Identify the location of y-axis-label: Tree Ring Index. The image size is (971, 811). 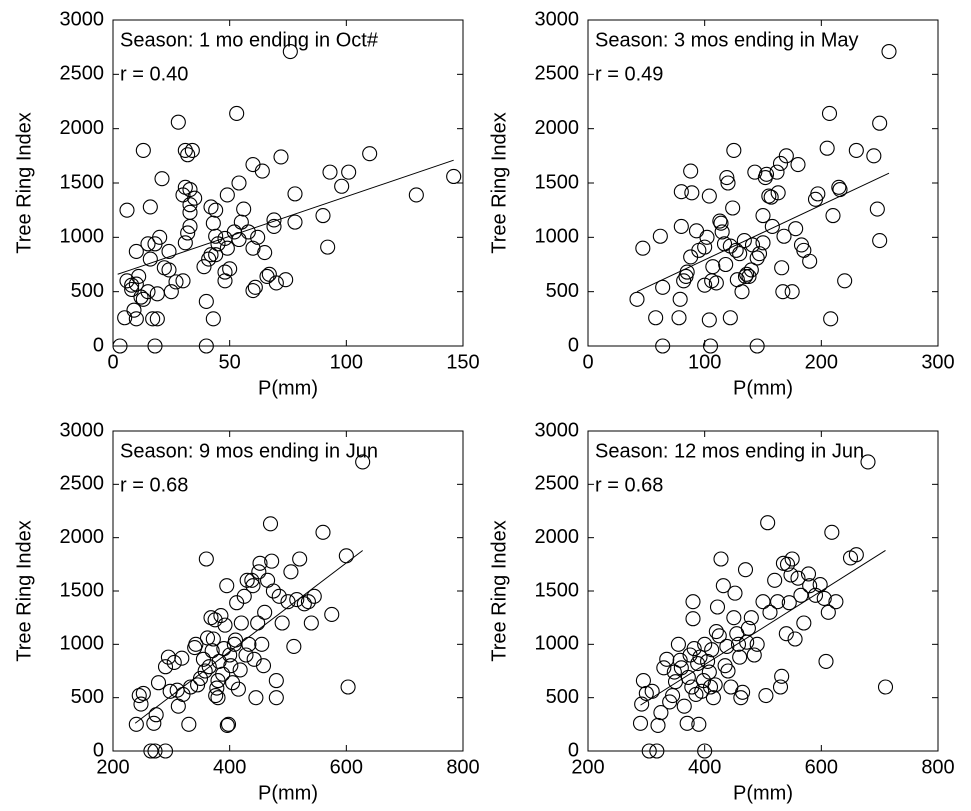
(499, 591).